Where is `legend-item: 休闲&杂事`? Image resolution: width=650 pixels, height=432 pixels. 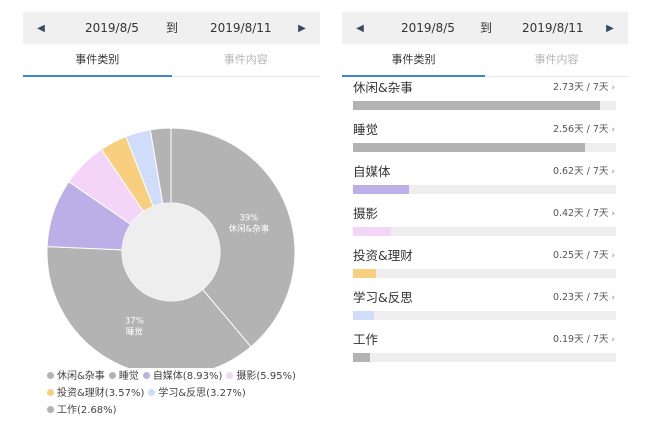 legend-item: 休闲&杂事 is located at coordinates (76, 376).